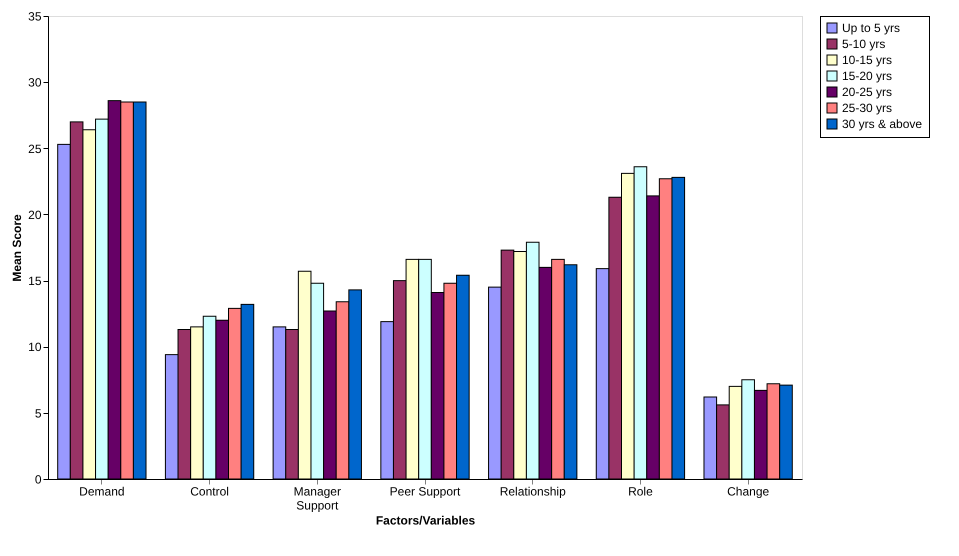 The height and width of the screenshot is (556, 959). I want to click on y-tick-label: 0, so click(38, 479).